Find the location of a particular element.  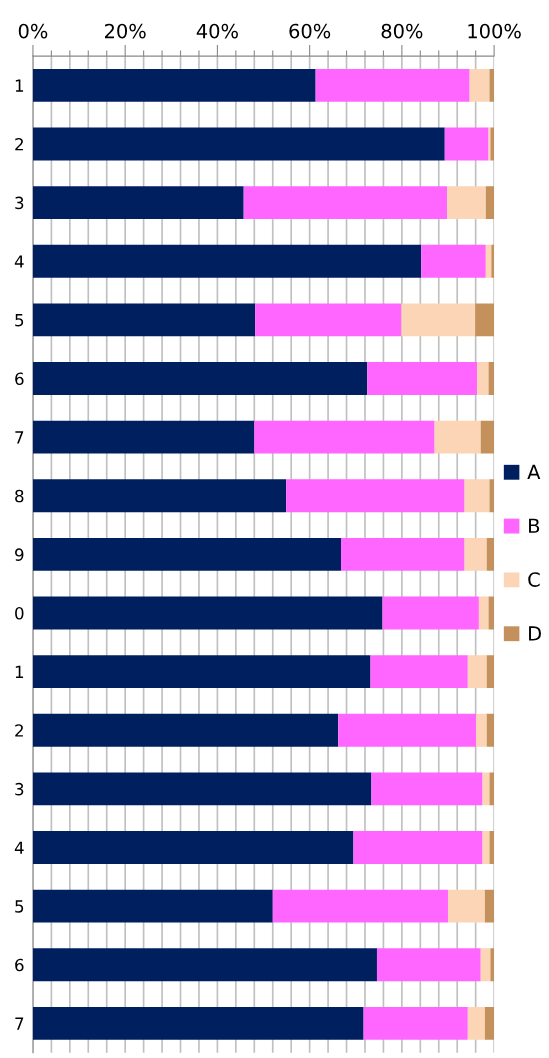

y-tick-label: 0 is located at coordinates (19, 613).